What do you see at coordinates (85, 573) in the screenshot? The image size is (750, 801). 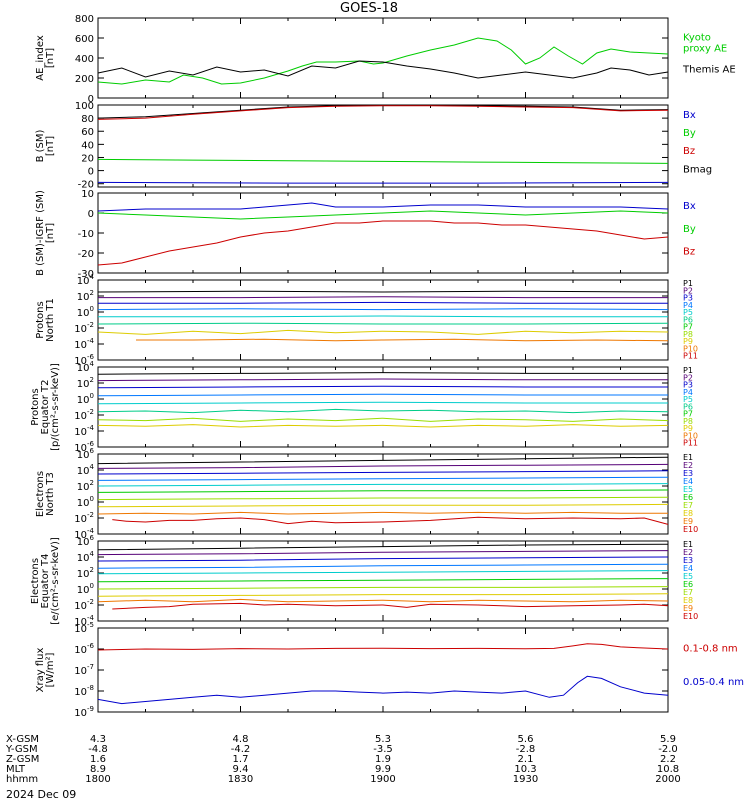 I see `panel-7-ytick-label: 10²` at bounding box center [85, 573].